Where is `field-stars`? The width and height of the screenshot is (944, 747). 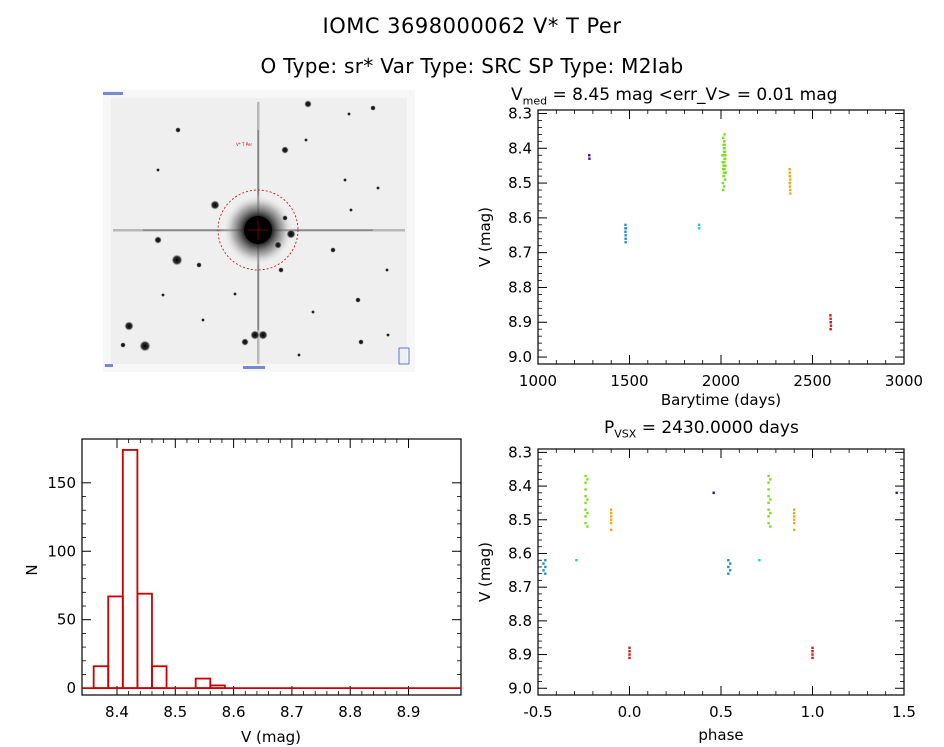 field-stars is located at coordinates (255, 228).